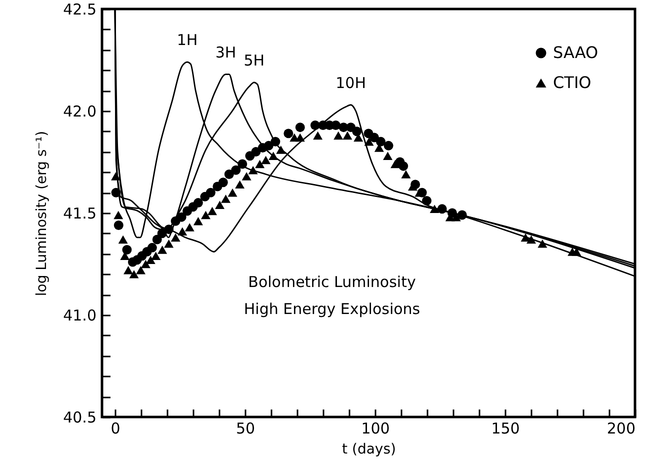 The width and height of the screenshot is (658, 465). I want to click on series-label: 3H, so click(225, 52).